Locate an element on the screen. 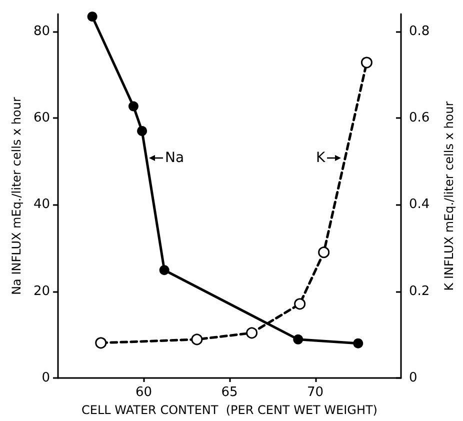  x-axis-title: CELL WATER CONTENT (PER CENT WET WEIGHT) is located at coordinates (230, 410).